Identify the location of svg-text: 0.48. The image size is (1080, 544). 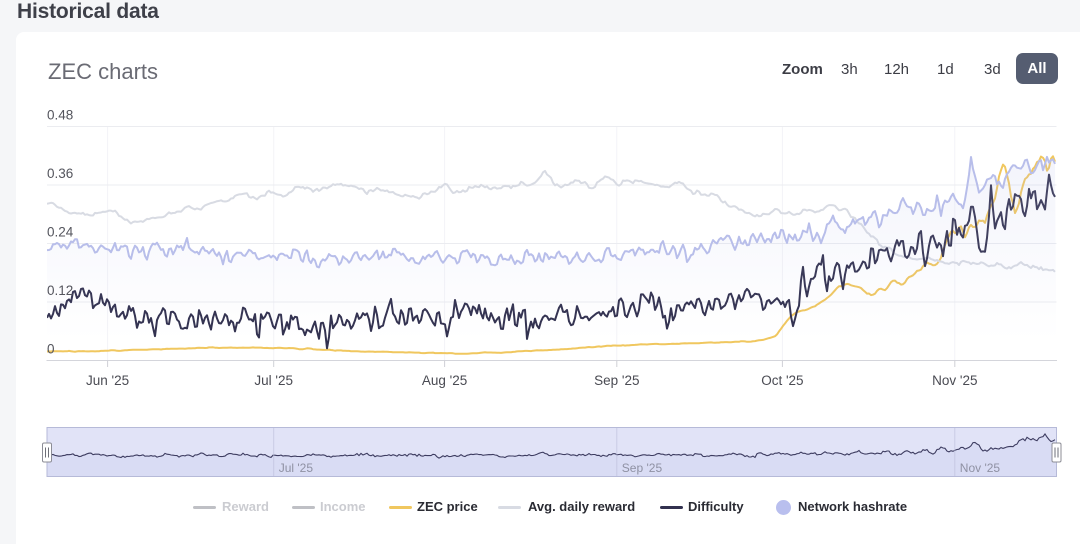
(60, 115).